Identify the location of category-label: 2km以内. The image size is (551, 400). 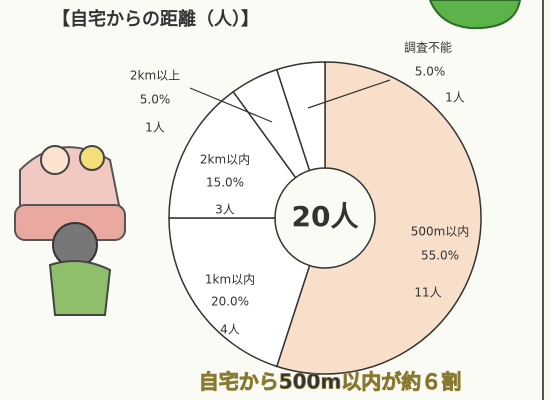
(225, 160).